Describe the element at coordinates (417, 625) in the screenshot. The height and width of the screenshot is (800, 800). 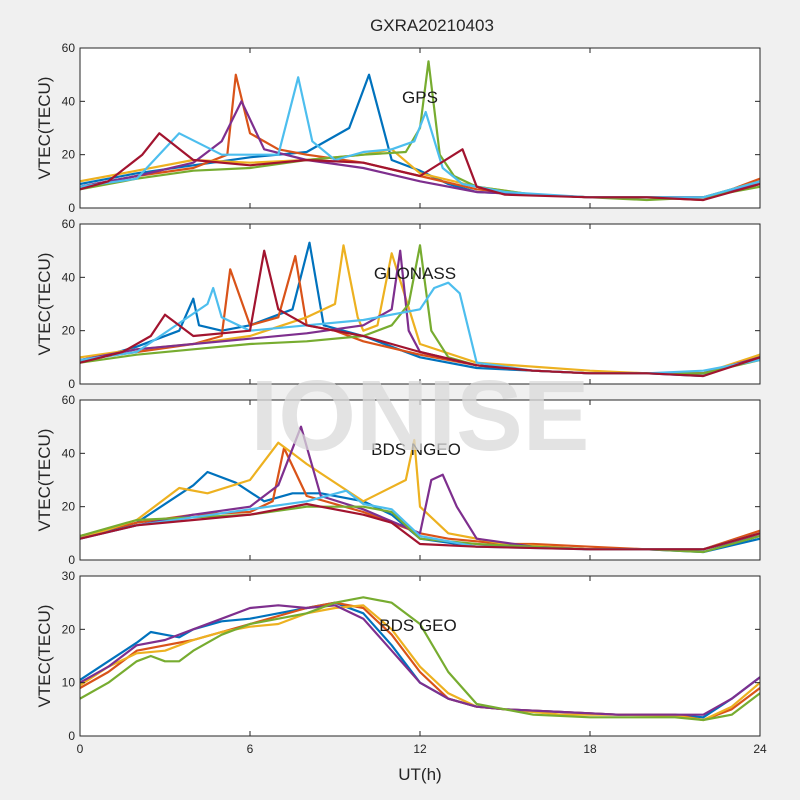
I see `panel-label: BDS GEO` at that location.